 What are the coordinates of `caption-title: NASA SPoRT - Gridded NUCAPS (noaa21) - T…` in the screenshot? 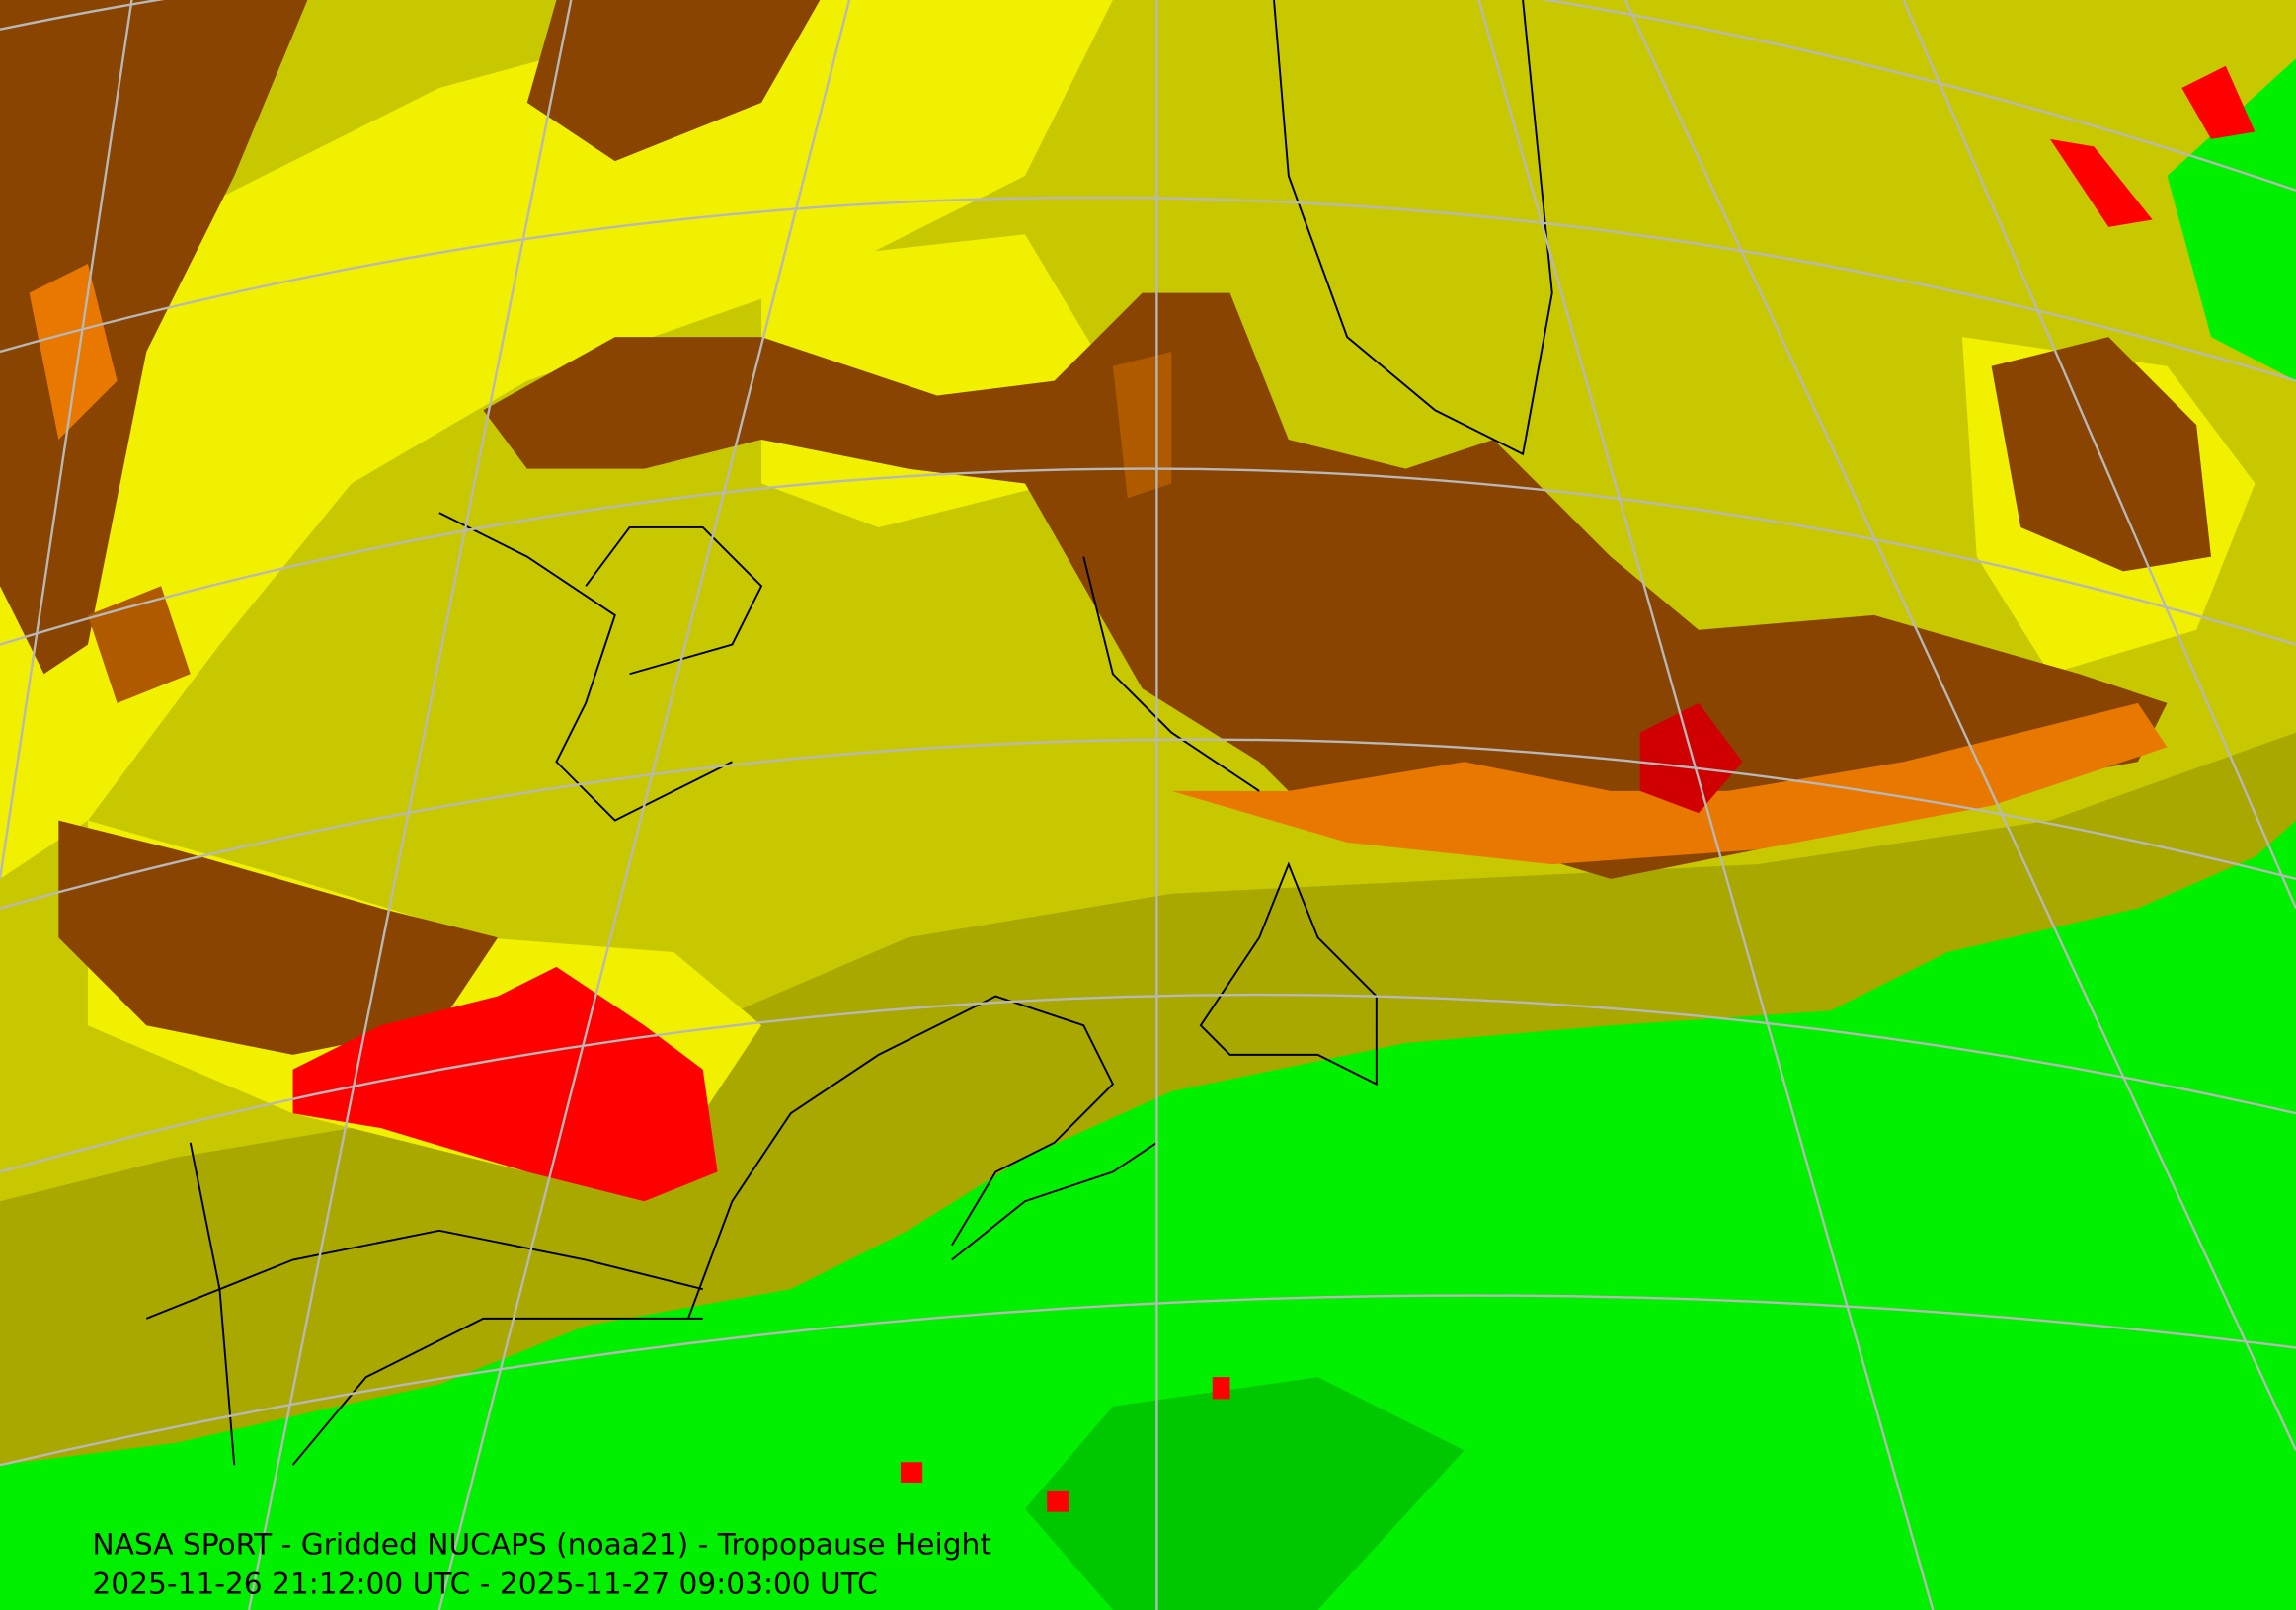 It's located at (542, 1544).